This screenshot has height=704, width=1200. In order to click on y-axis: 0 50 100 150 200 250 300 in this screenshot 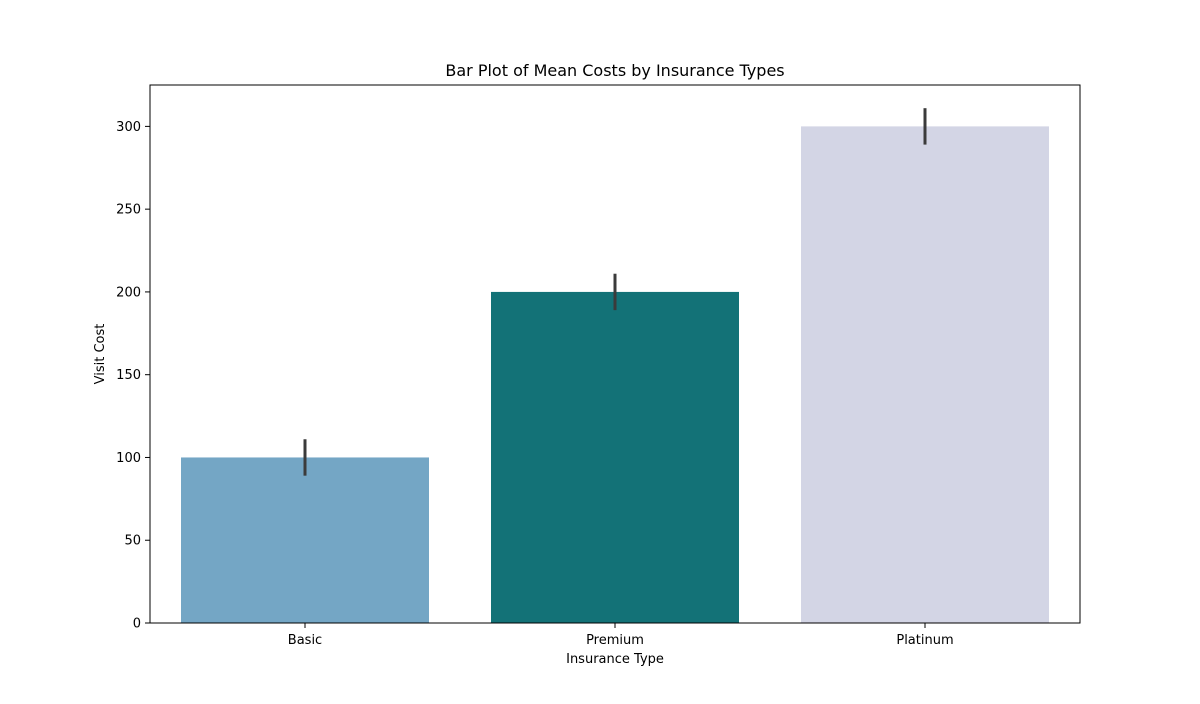, I will do `click(133, 376)`.